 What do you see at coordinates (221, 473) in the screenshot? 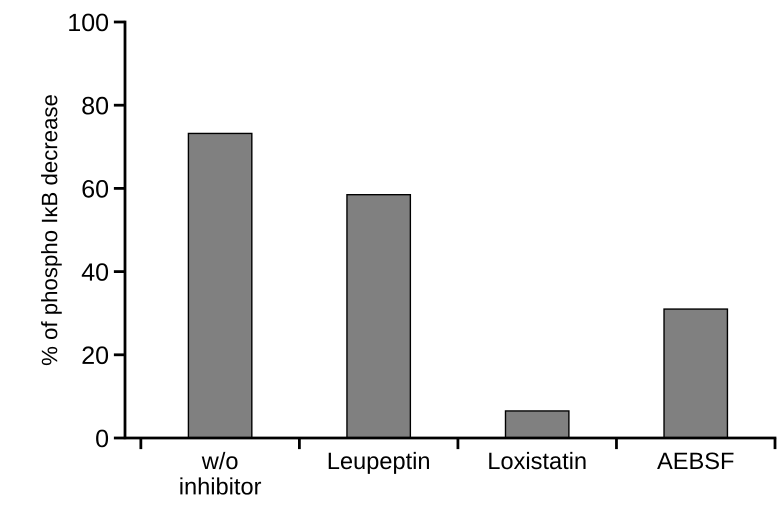
I see `x-tick-label: w/o inhibitor` at bounding box center [221, 473].